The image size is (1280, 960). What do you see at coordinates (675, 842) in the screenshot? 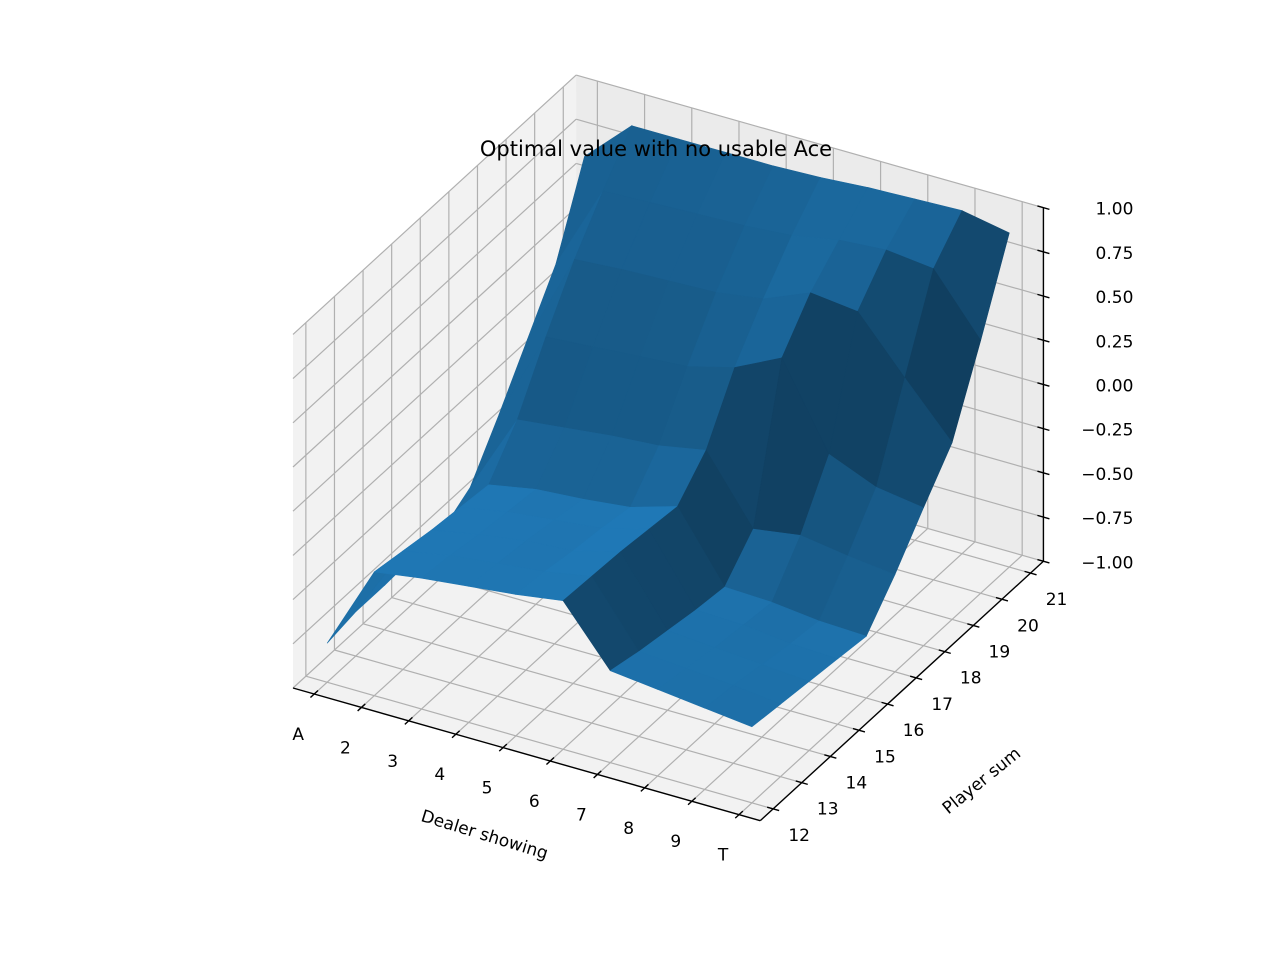
I see `x-tick-label: 9` at bounding box center [675, 842].